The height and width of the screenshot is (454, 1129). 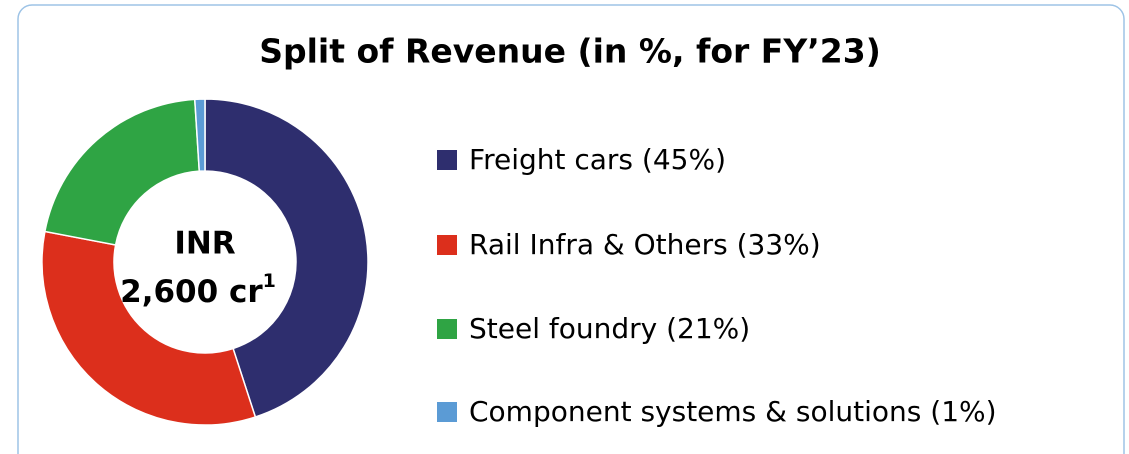 What do you see at coordinates (609, 328) in the screenshot?
I see `legend-label: Steel foundry (21%)` at bounding box center [609, 328].